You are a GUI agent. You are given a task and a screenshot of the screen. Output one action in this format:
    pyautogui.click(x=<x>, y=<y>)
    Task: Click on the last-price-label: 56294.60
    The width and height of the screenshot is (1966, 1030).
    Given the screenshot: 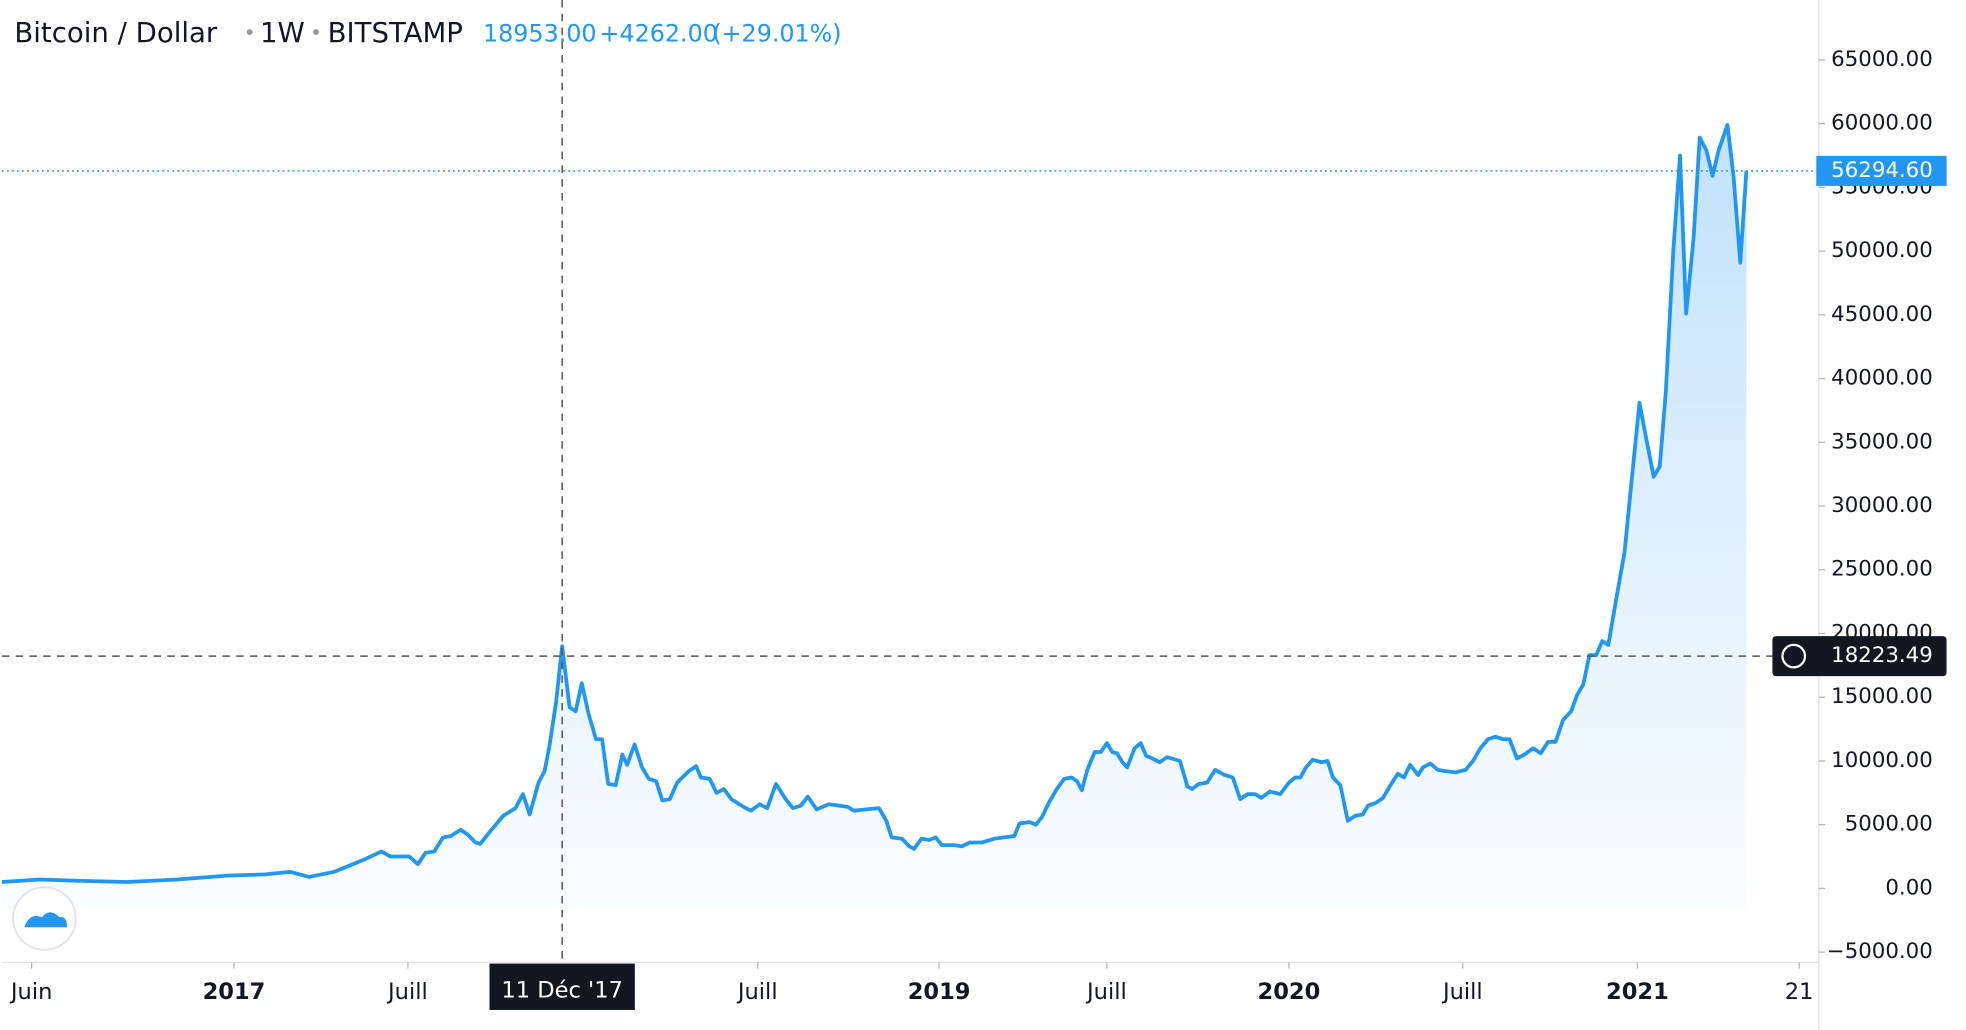 What is the action you would take?
    pyautogui.click(x=1882, y=170)
    